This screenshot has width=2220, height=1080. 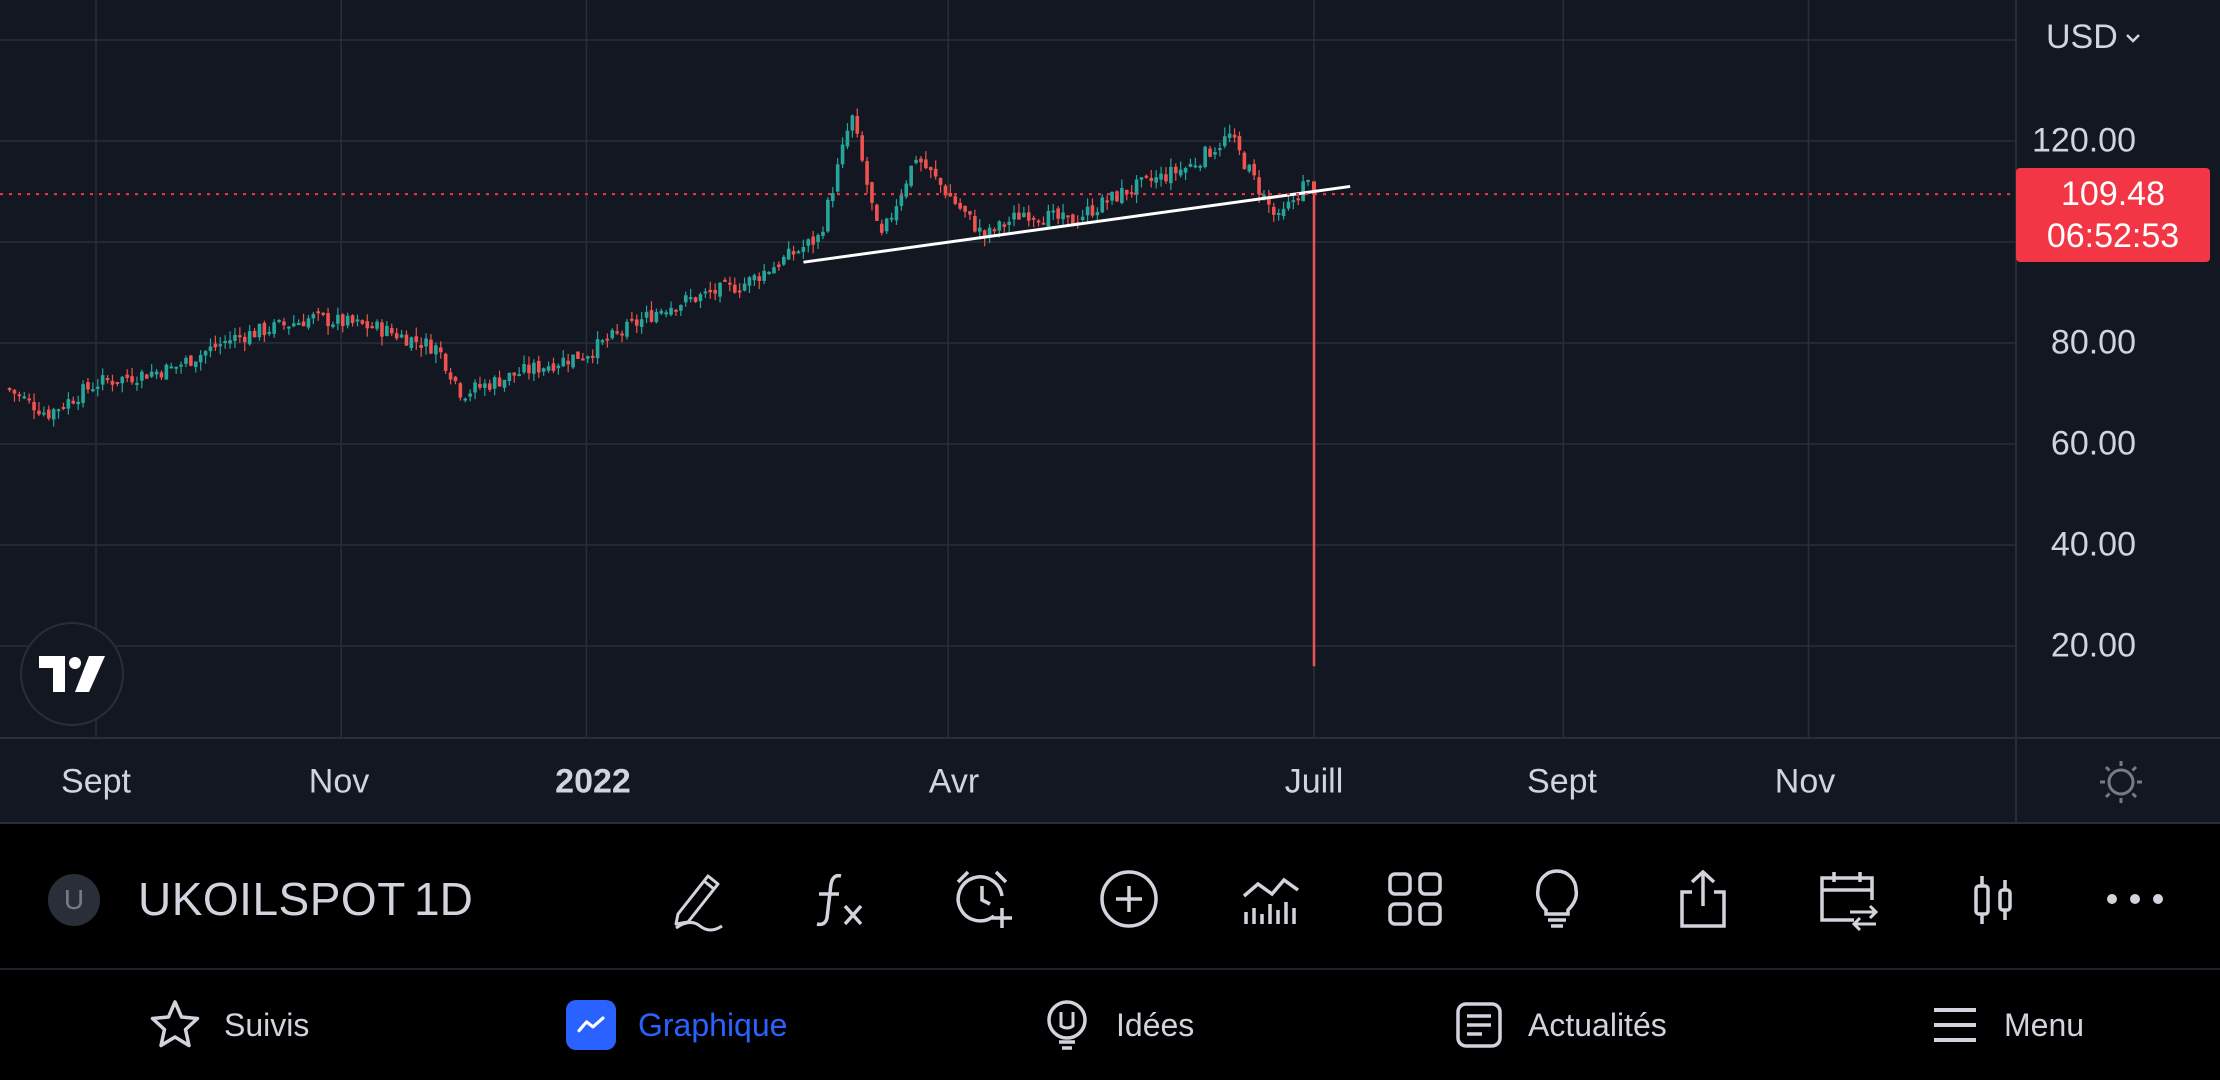 I want to click on alert-button, so click(x=983, y=899).